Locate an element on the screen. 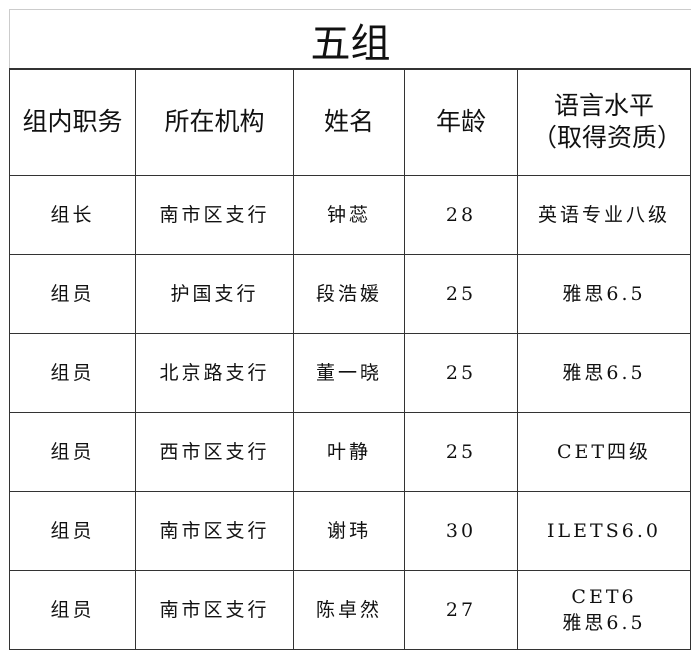  cell-name: 董一晓 is located at coordinates (349, 372).